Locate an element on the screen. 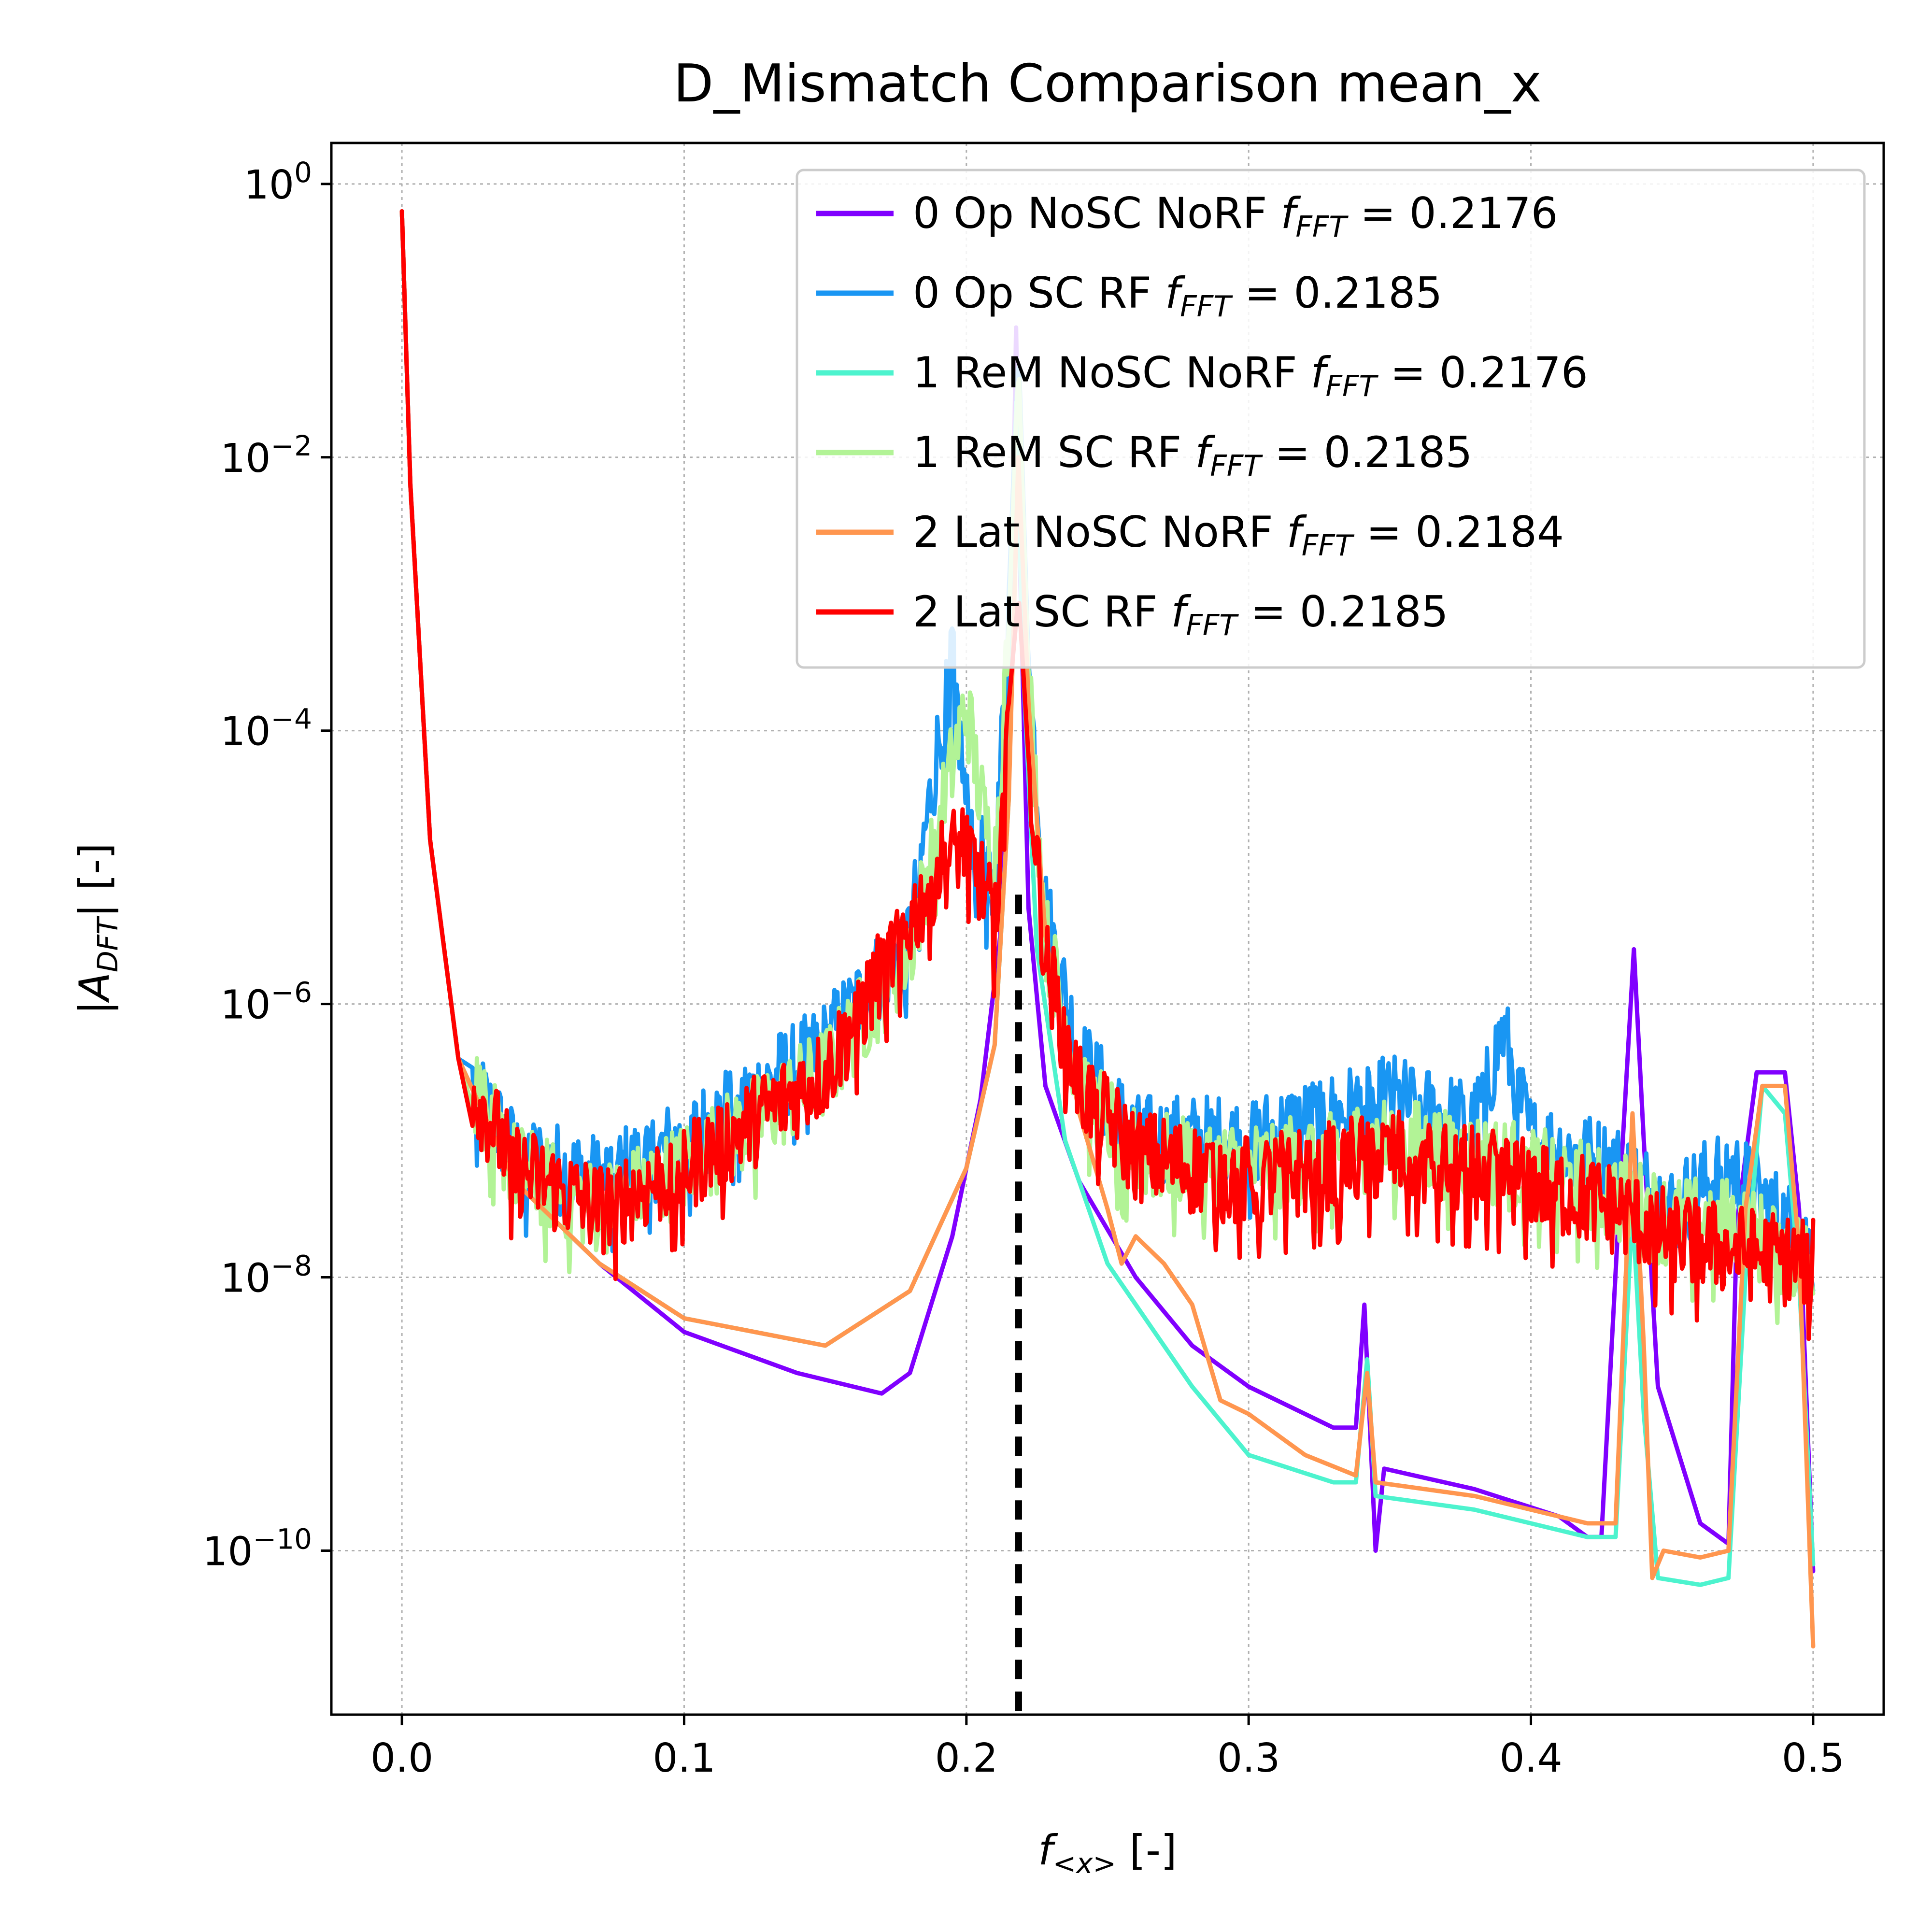 The image size is (1932, 1932). legend-entry: 1 ReM SC RF fFFT = 0.2185 is located at coordinates (1192, 455).